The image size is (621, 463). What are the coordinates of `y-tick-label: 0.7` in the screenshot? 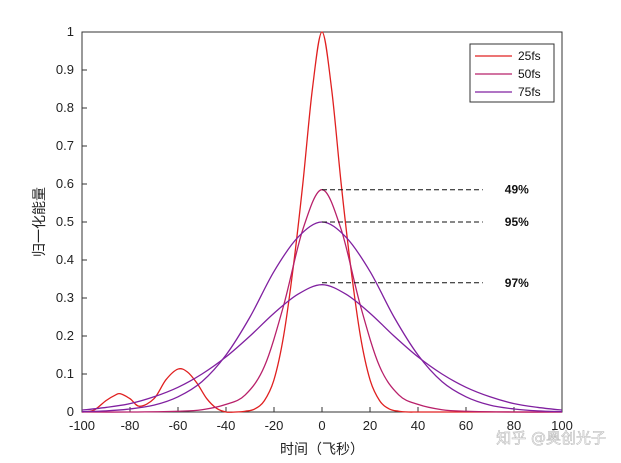 It's located at (65, 145).